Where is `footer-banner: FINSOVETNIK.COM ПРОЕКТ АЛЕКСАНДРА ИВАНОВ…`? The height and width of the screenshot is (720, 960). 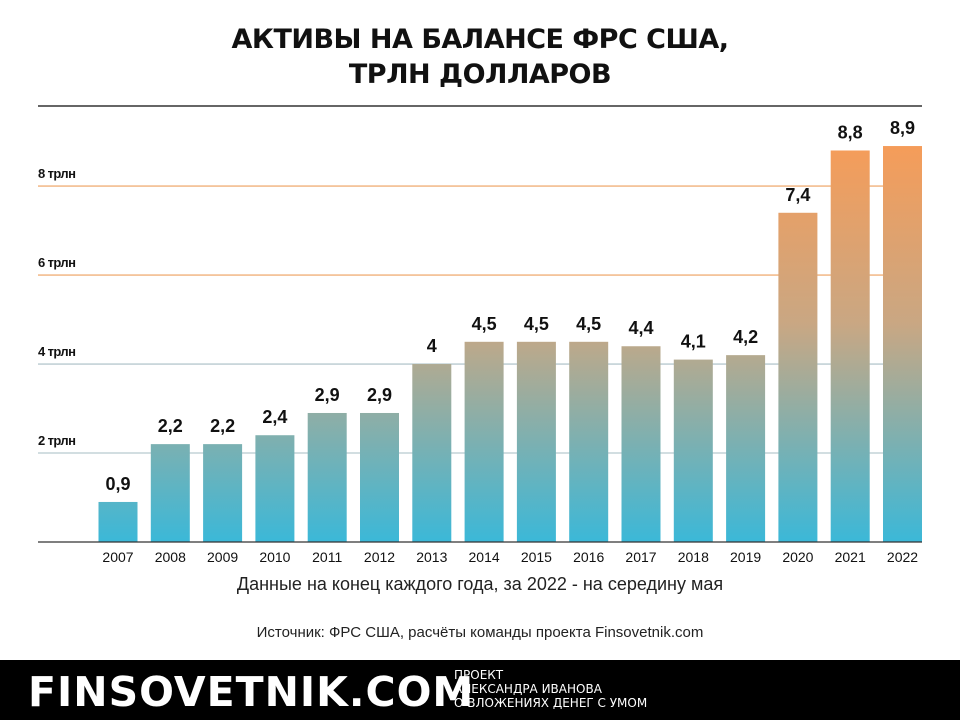 footer-banner: FINSOVETNIK.COM ПРОЕКТ АЛЕКСАНДРА ИВАНОВ… is located at coordinates (480, 690).